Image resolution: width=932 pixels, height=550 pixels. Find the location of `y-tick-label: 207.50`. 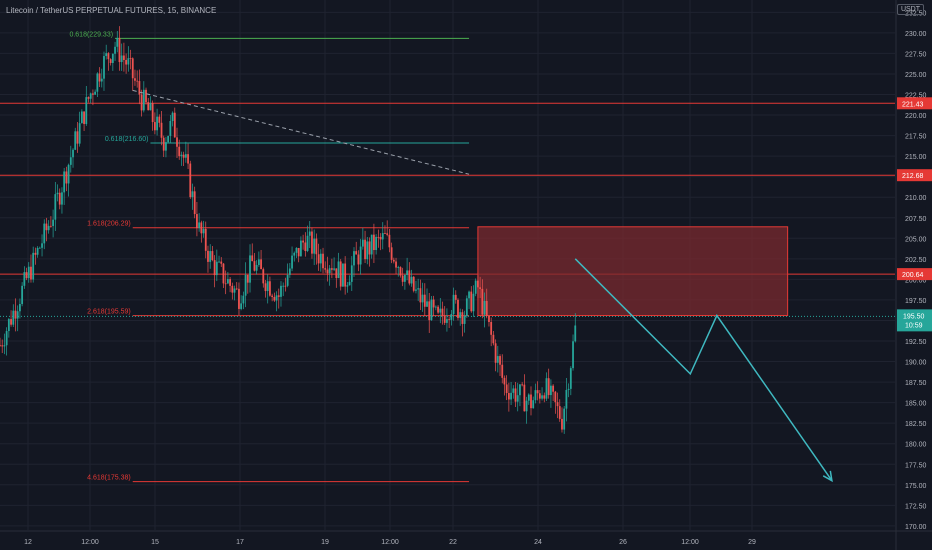

y-tick-label: 207.50 is located at coordinates (916, 219).